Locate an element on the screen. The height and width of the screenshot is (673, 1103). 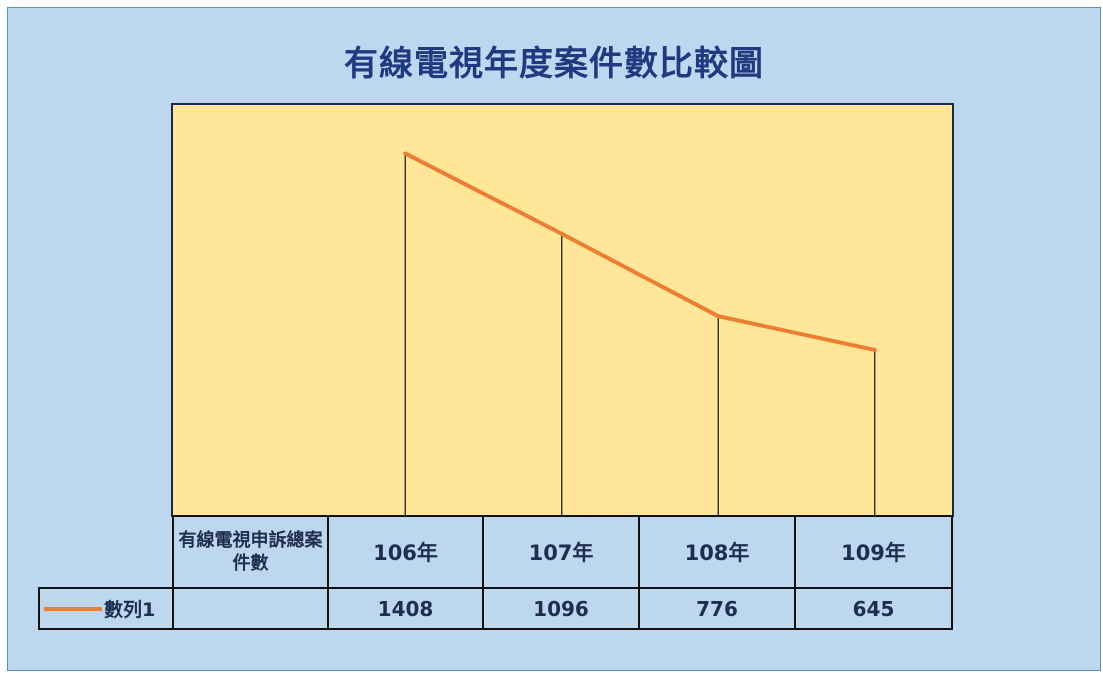
category-label: 107年 is located at coordinates (561, 553).